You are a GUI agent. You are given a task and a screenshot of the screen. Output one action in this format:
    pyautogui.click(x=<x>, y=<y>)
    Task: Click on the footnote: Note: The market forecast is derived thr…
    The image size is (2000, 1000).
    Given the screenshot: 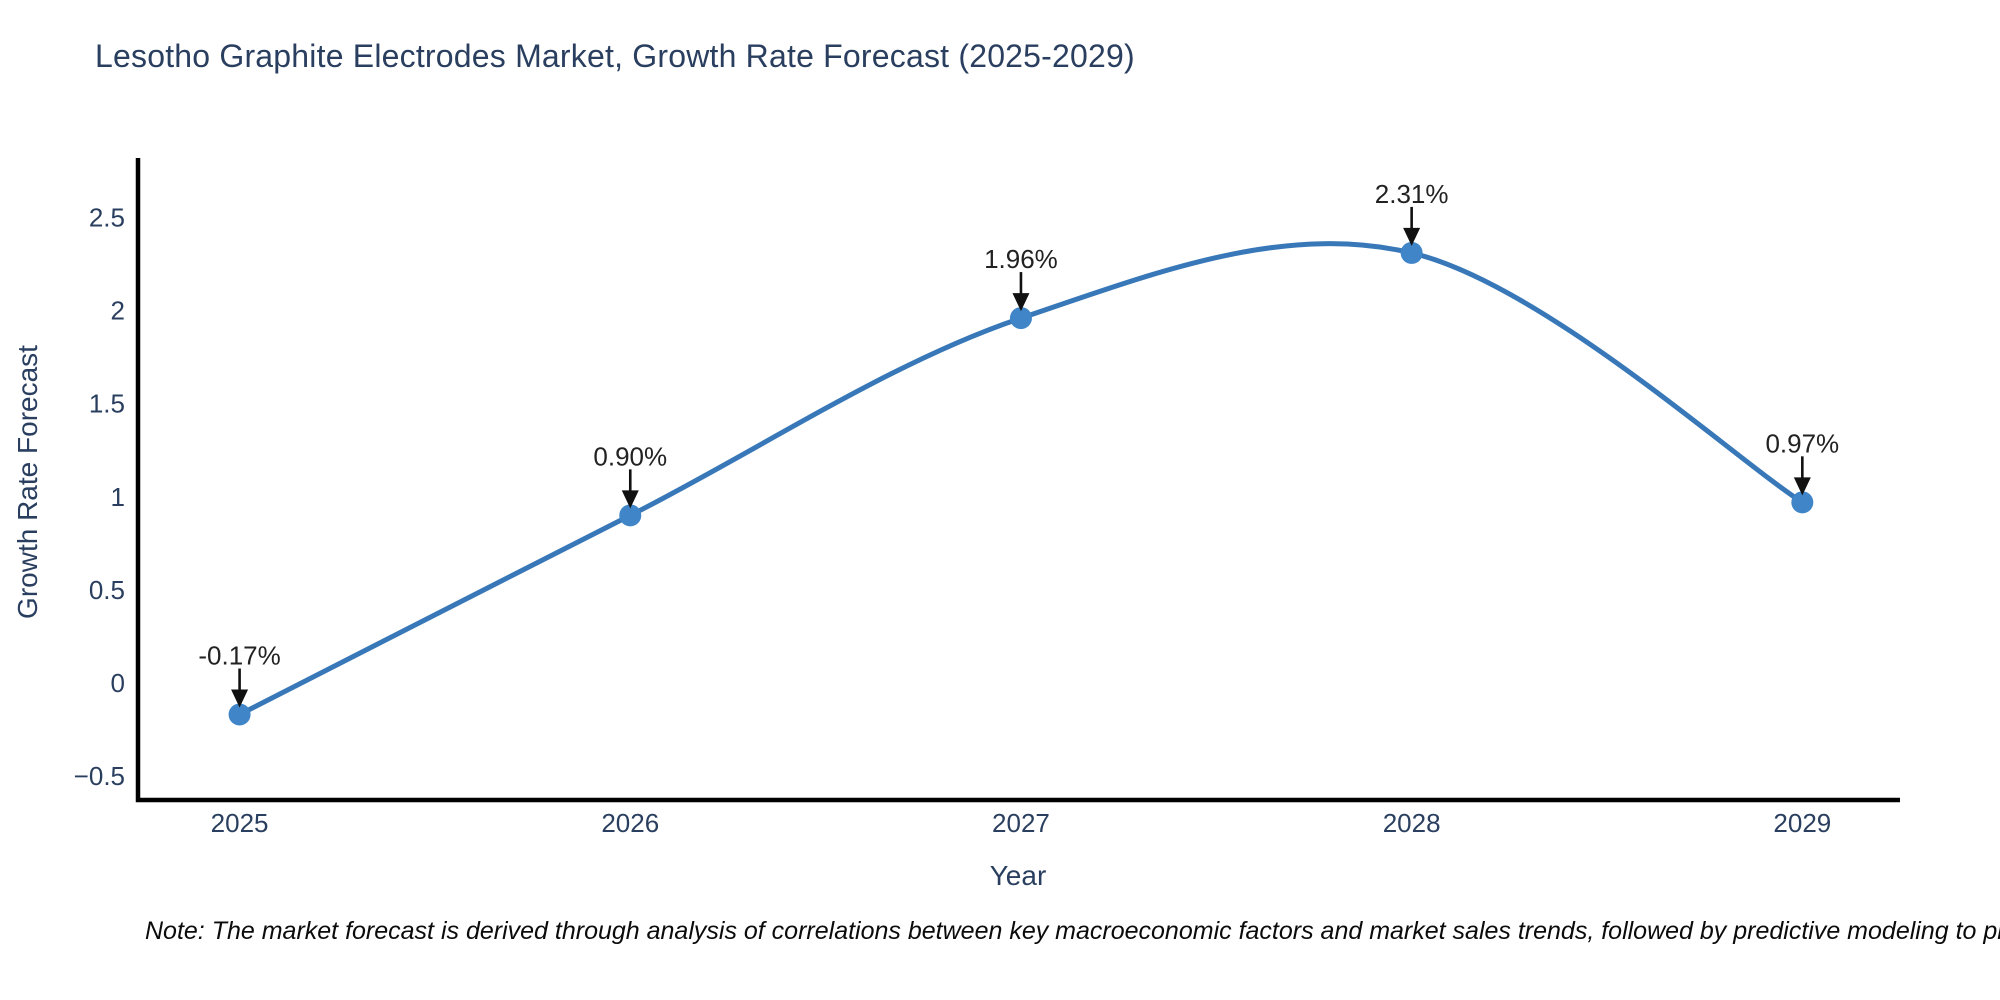 What is the action you would take?
    pyautogui.click(x=1072, y=931)
    